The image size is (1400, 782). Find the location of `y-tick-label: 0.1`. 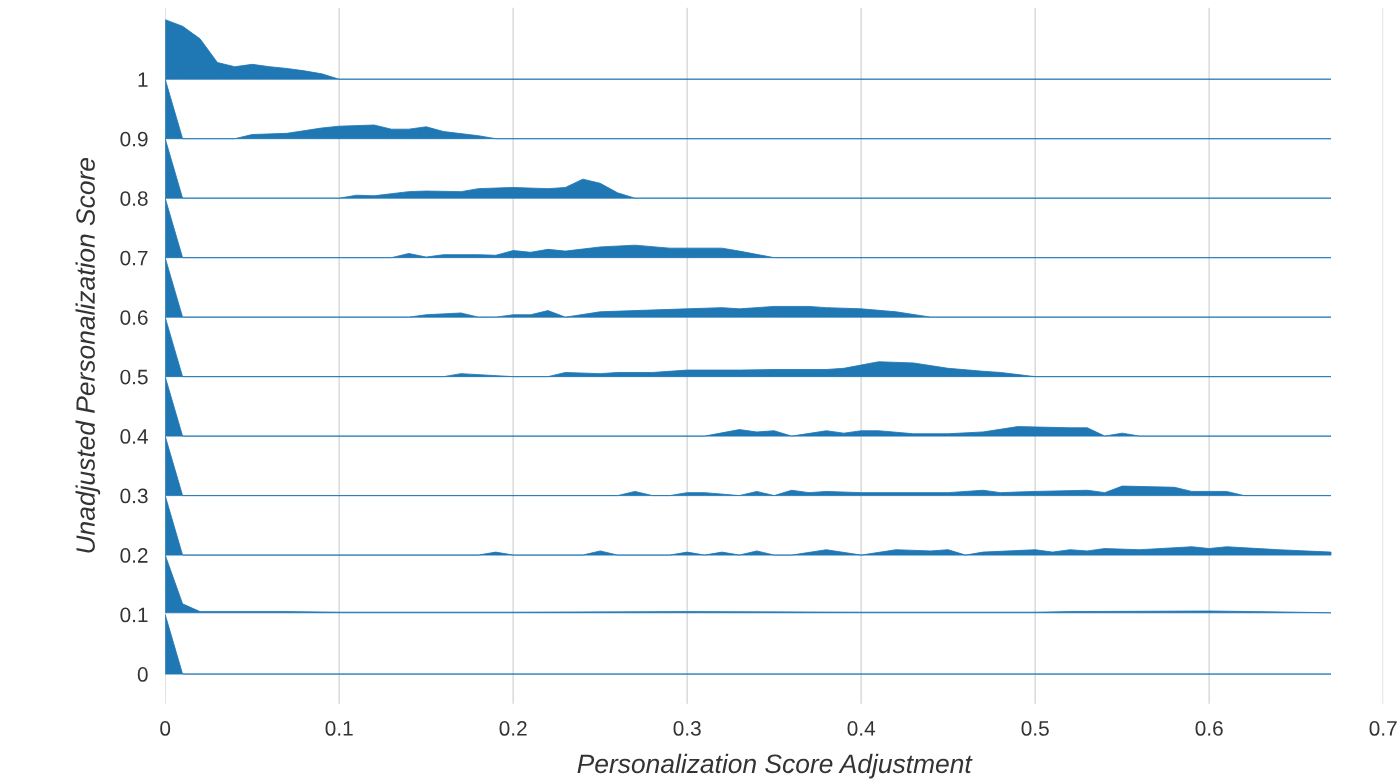

y-tick-label: 0.1 is located at coordinates (134, 615).